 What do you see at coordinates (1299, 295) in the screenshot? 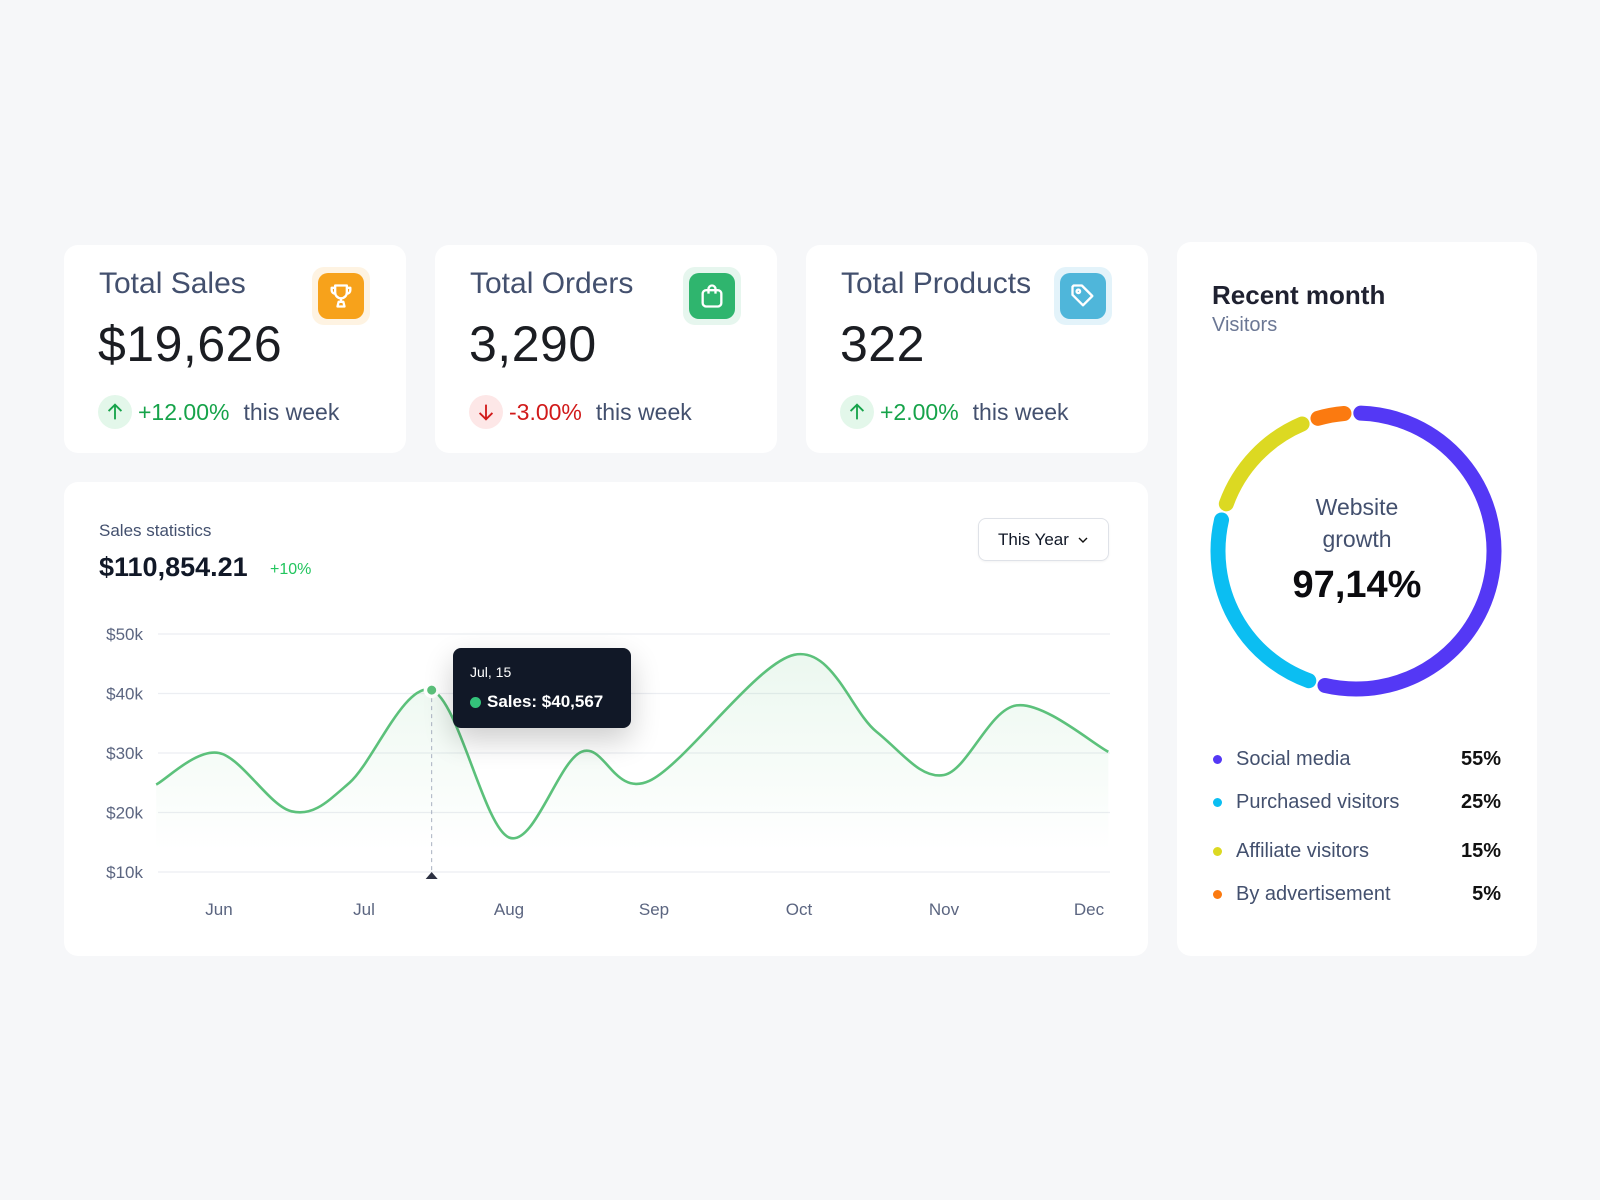
I see `visitors-title: Recent month` at bounding box center [1299, 295].